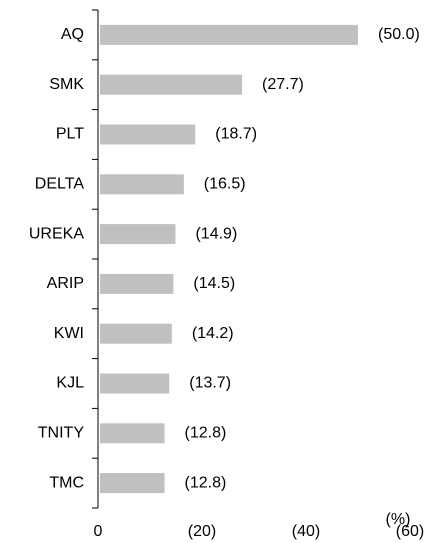 This screenshot has width=438, height=543. Describe the element at coordinates (70, 134) in the screenshot. I see `y-tick-label: PLT` at that location.